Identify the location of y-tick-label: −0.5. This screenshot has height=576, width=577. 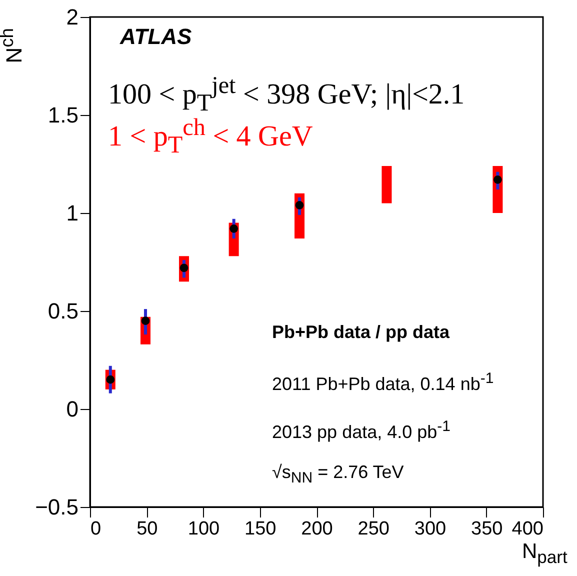
(56, 507).